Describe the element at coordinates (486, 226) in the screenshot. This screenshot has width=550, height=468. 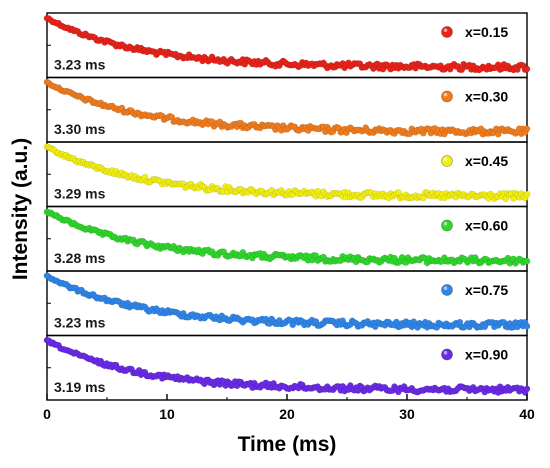
I see `legend-label: x=0.60` at that location.